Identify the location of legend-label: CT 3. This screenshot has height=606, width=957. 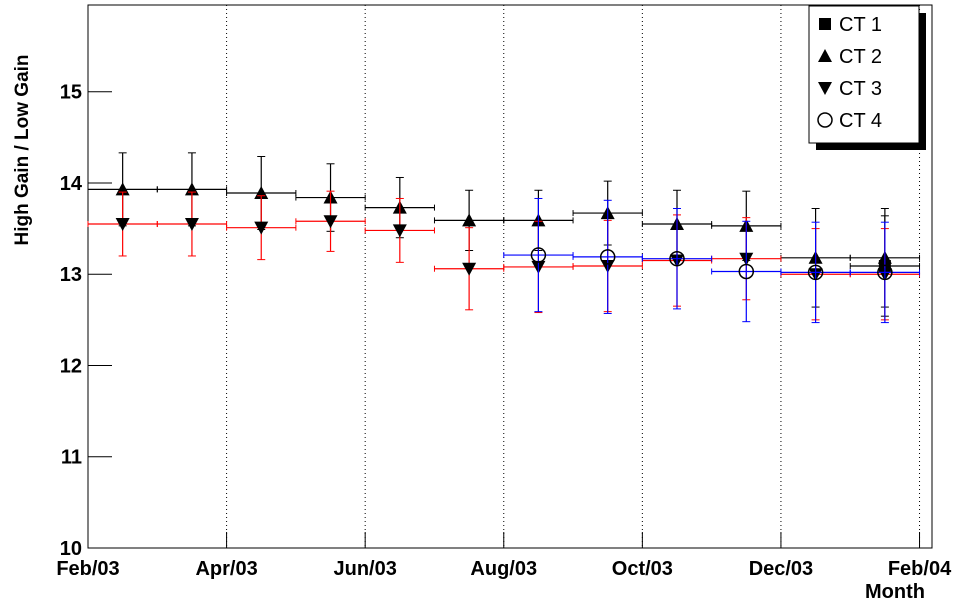
(860, 89).